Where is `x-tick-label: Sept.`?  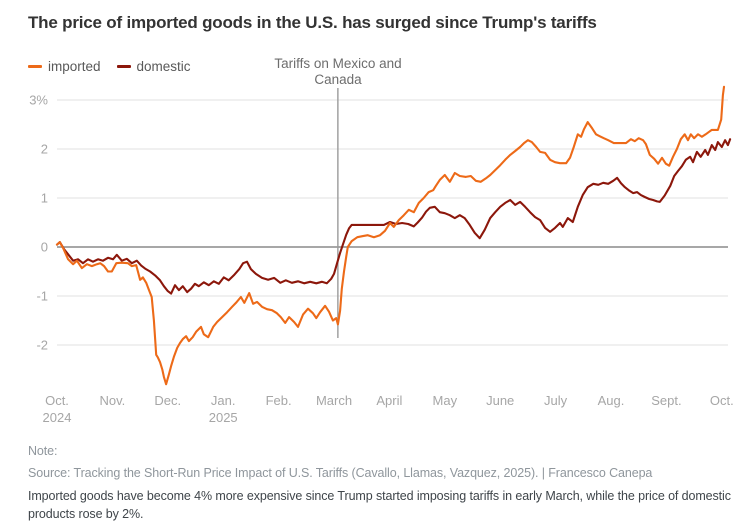 x-tick-label: Sept. is located at coordinates (666, 400).